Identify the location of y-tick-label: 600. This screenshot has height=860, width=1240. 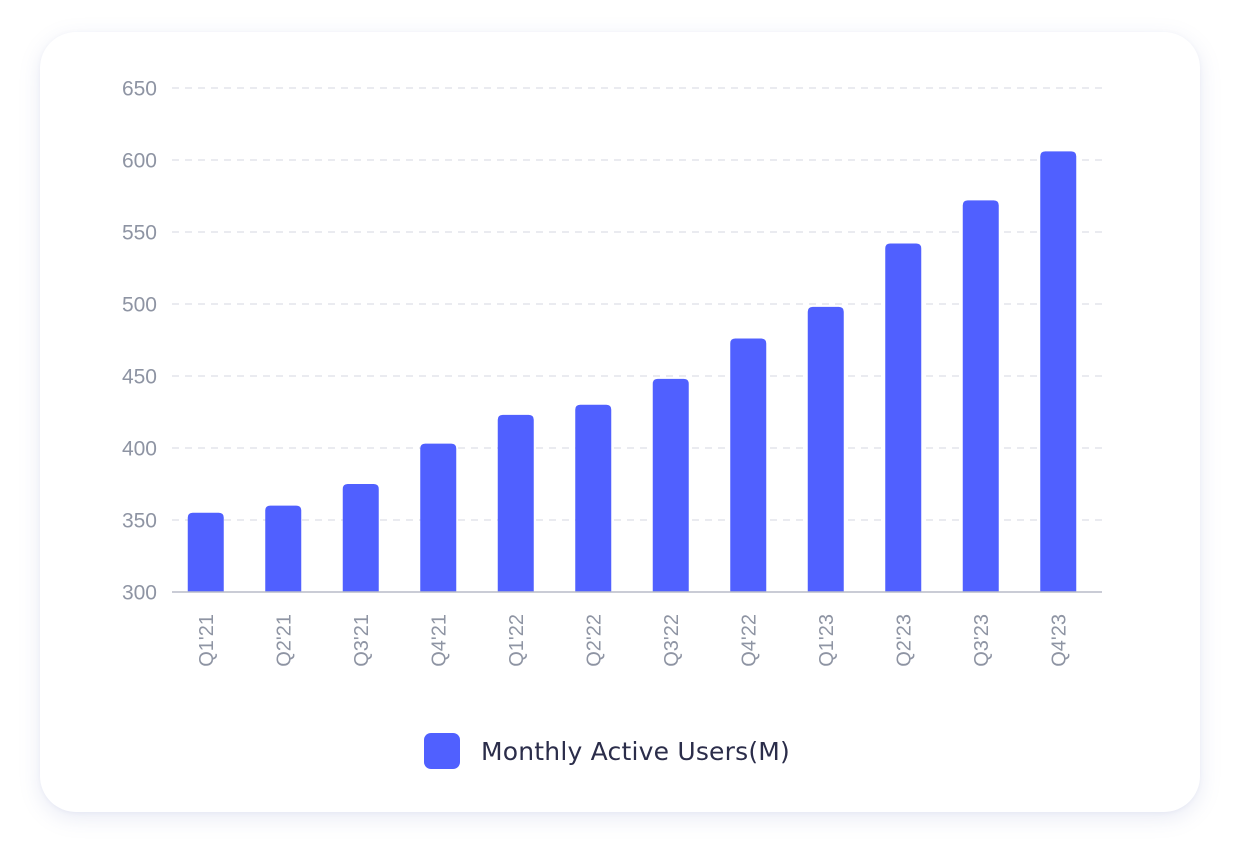
(139, 161).